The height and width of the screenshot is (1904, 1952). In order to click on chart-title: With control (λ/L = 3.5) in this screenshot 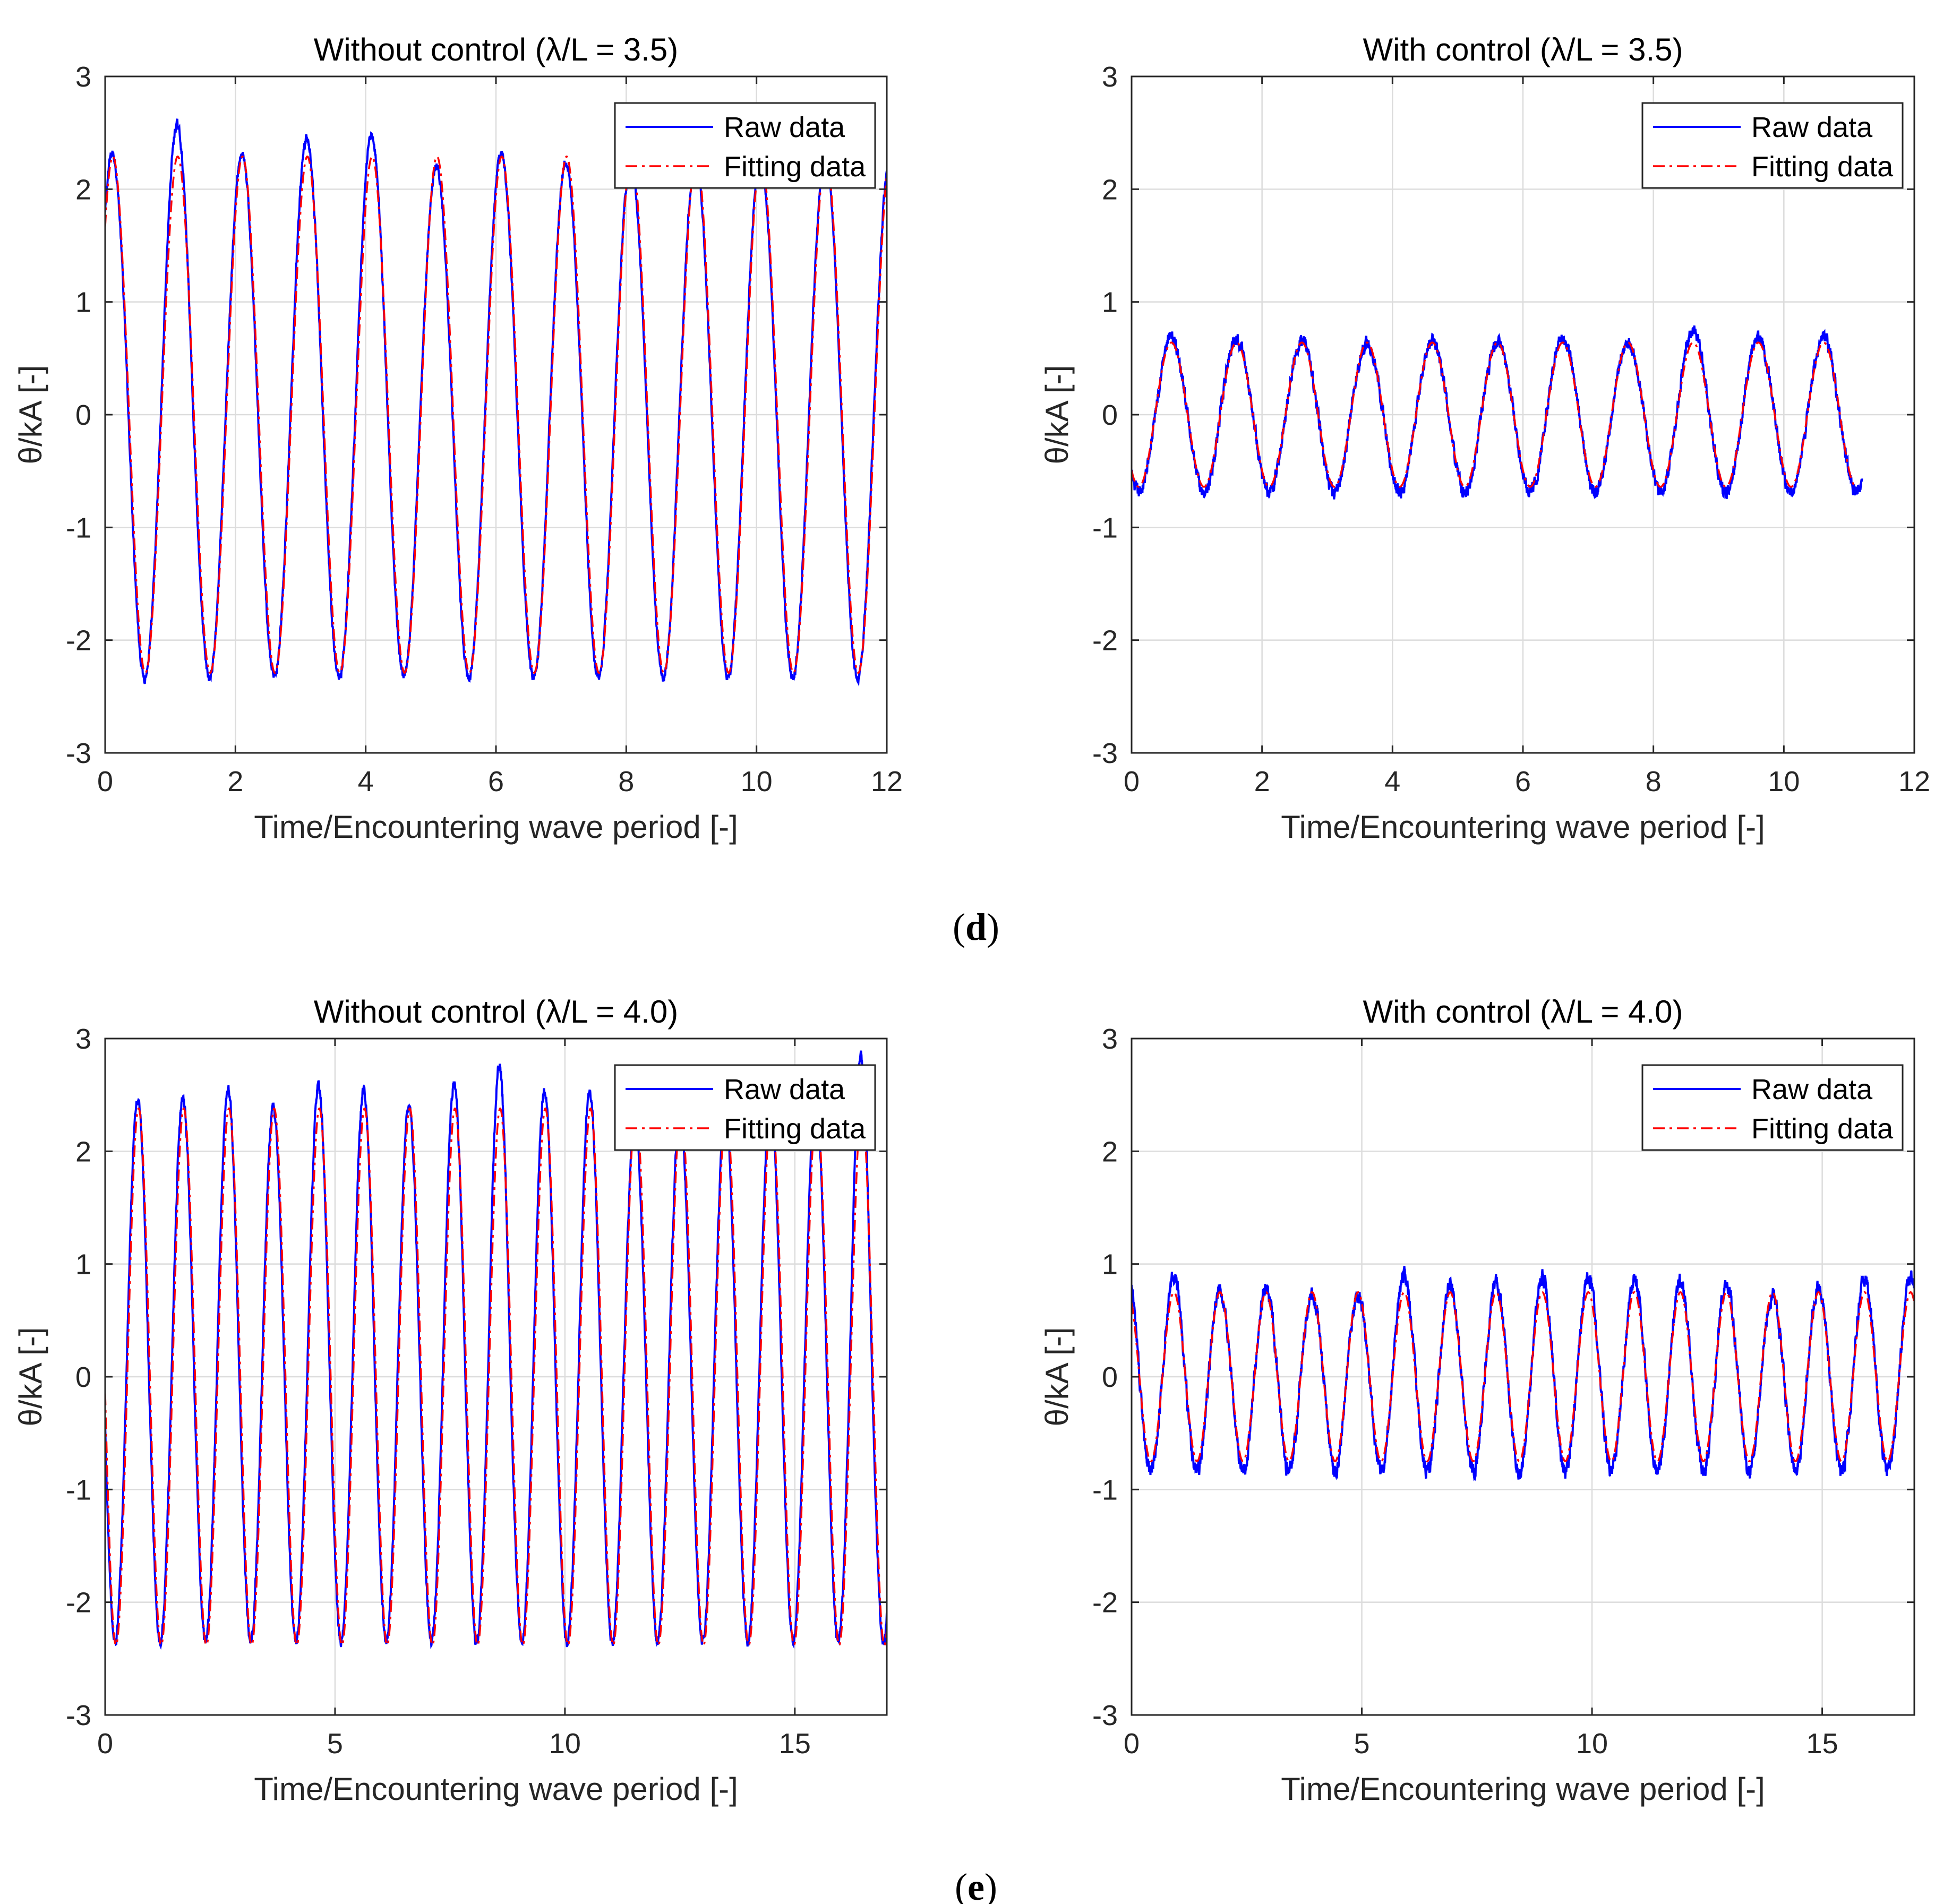, I will do `click(1523, 49)`.